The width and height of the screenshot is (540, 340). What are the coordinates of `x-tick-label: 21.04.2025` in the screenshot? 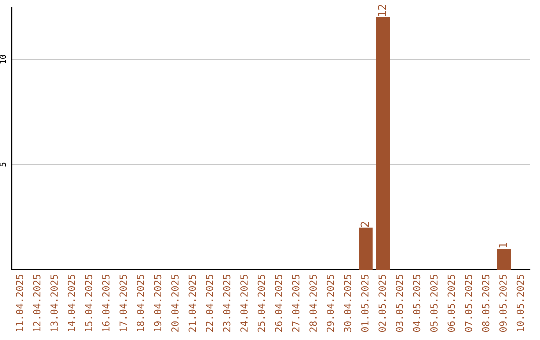 It's located at (192, 303).